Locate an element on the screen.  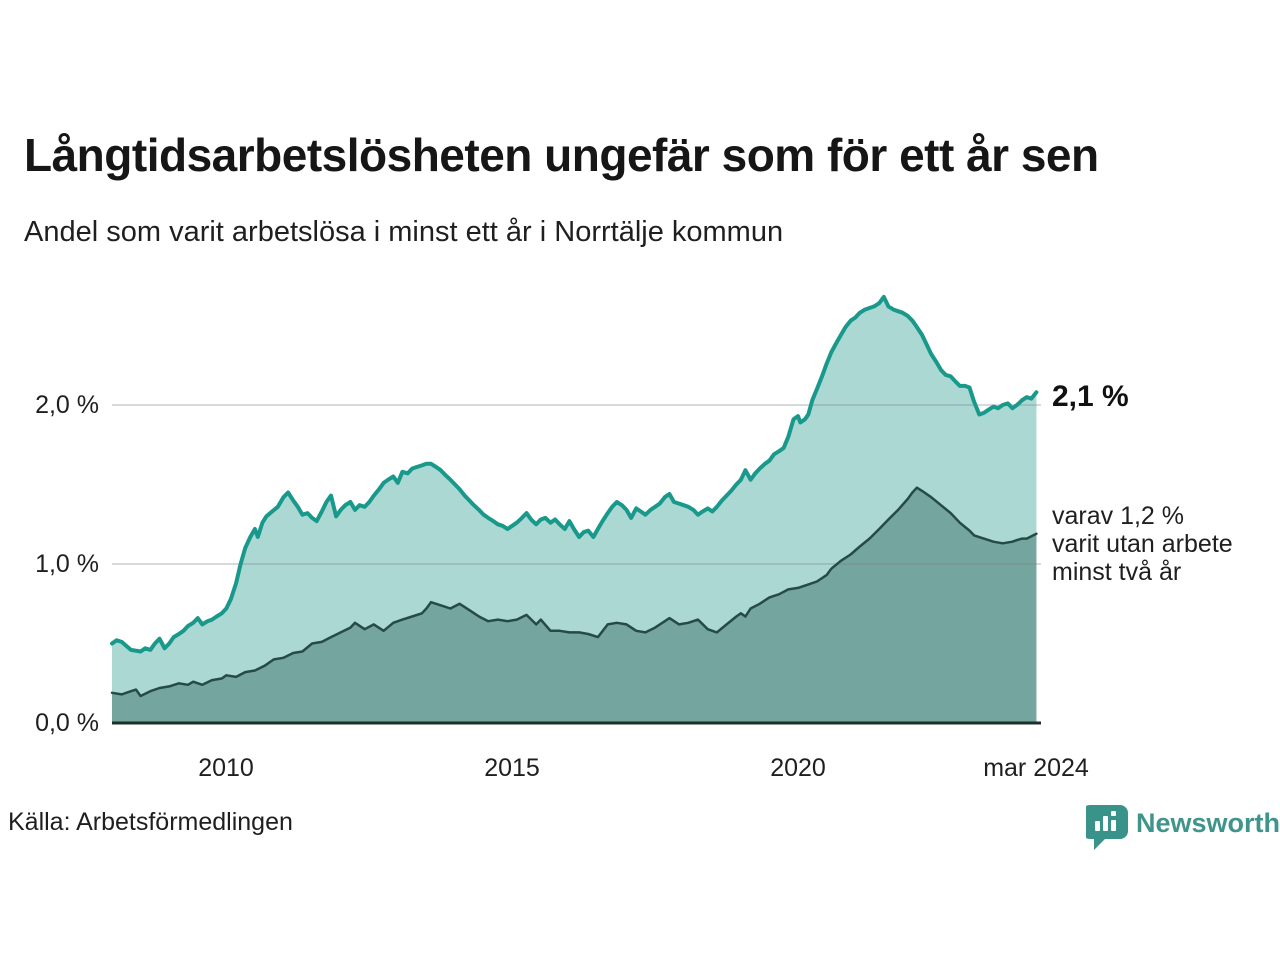
annotation-line-3: minst två år is located at coordinates (1117, 572).